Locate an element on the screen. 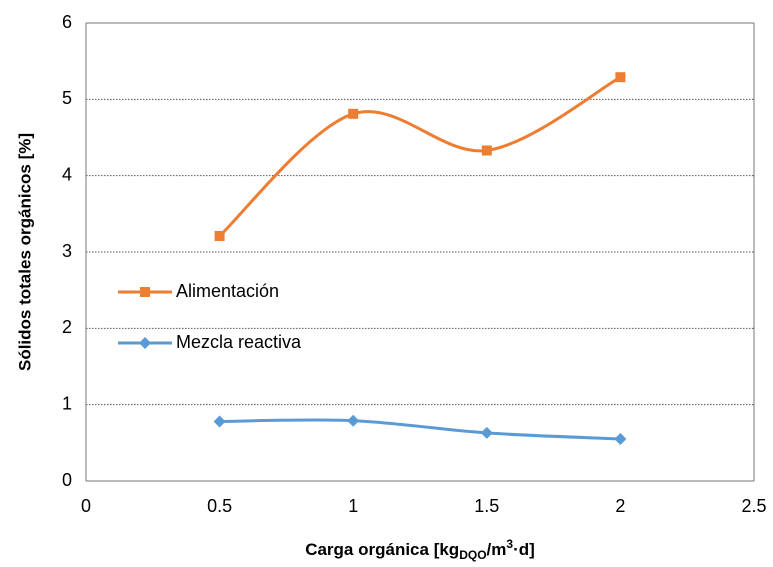  legend-label: Mezcla reactiva is located at coordinates (239, 342).